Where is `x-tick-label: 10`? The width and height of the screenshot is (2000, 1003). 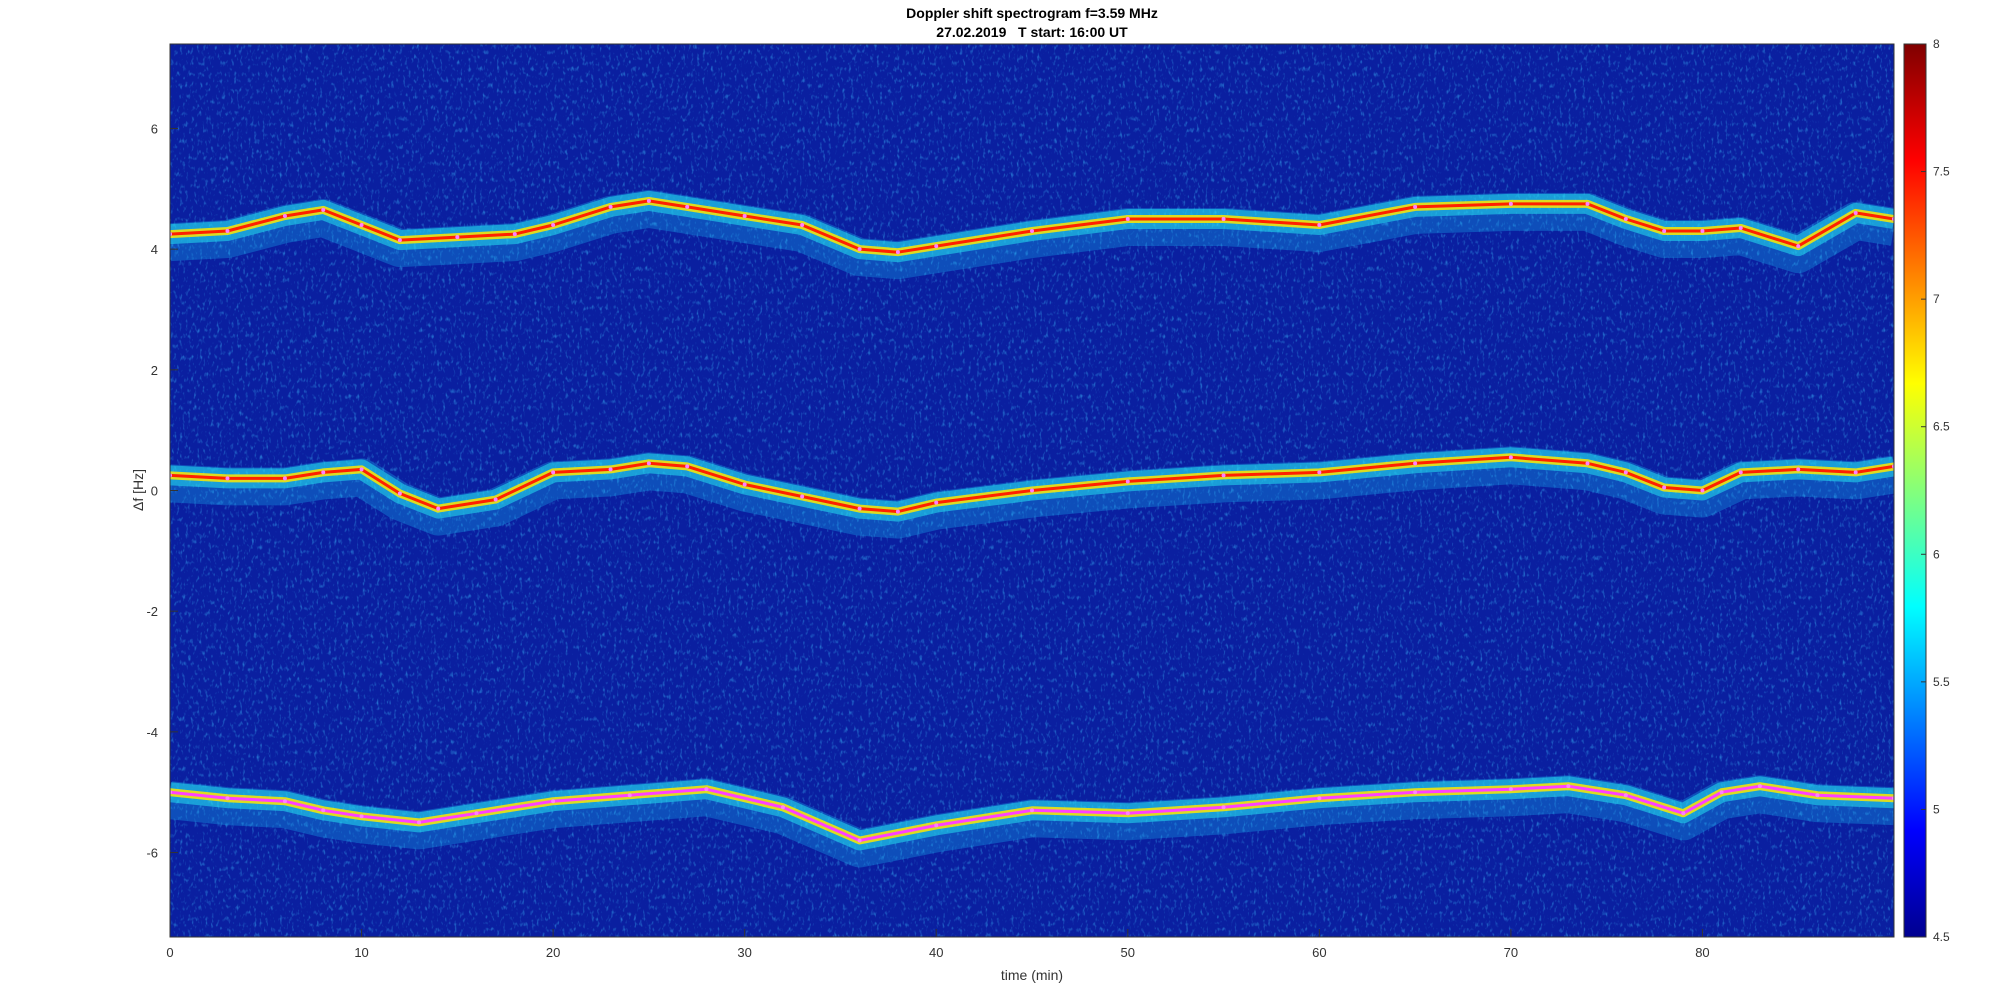
x-tick-label: 10 is located at coordinates (361, 952).